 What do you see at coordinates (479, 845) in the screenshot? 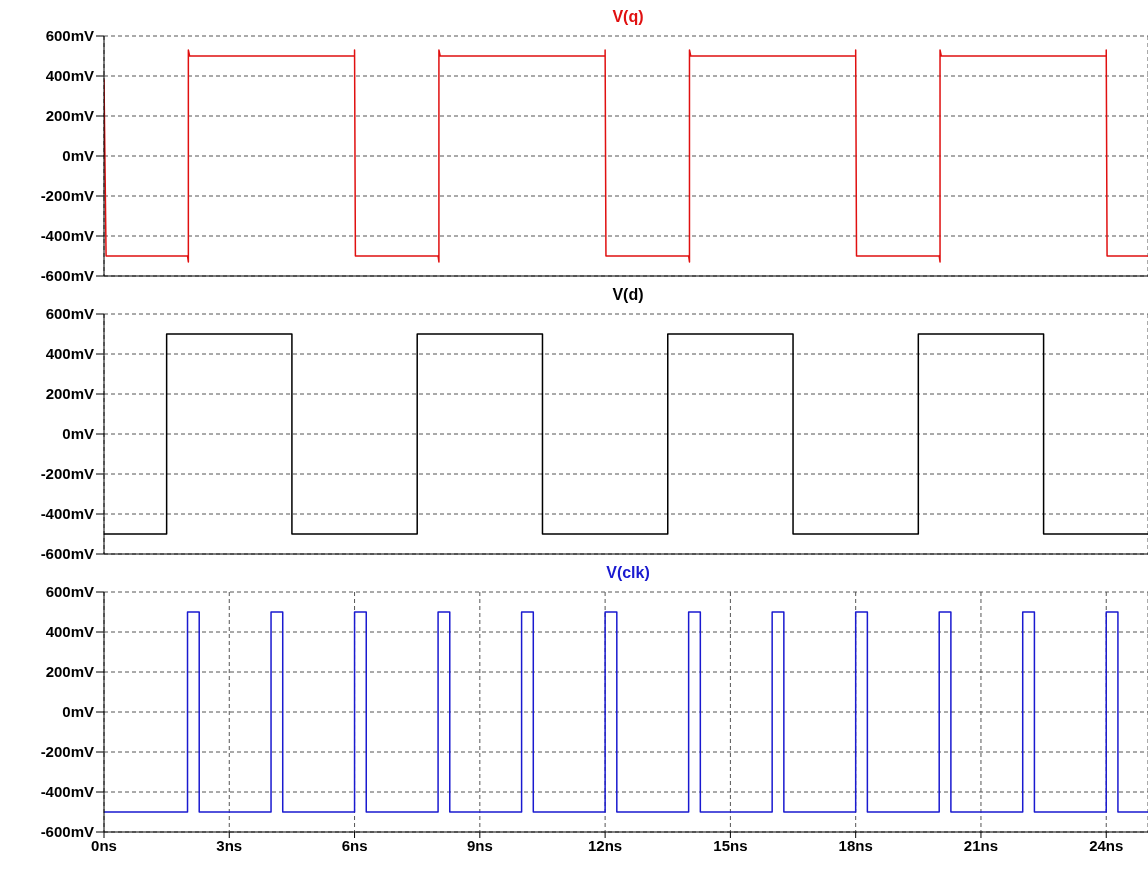
I see `x-tick-label: 9ns` at bounding box center [479, 845].